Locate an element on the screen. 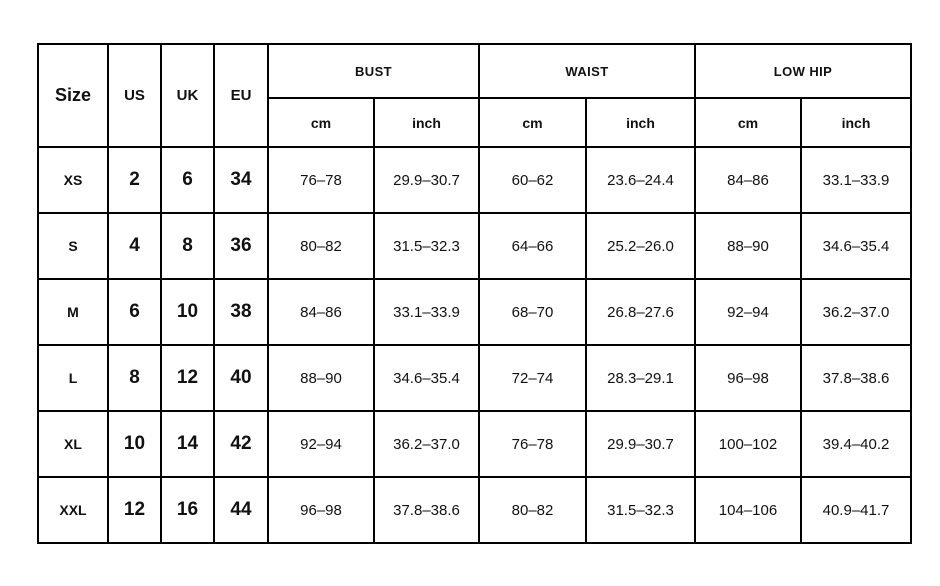 This screenshot has height=586, width=940. size-label: S is located at coordinates (73, 246).